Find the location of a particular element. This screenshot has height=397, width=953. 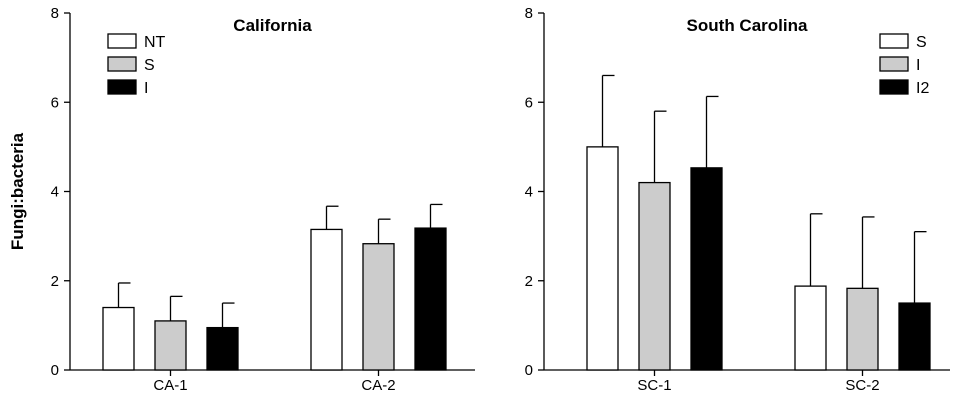

y-tick-label-1-4: 8 is located at coordinates (529, 13).